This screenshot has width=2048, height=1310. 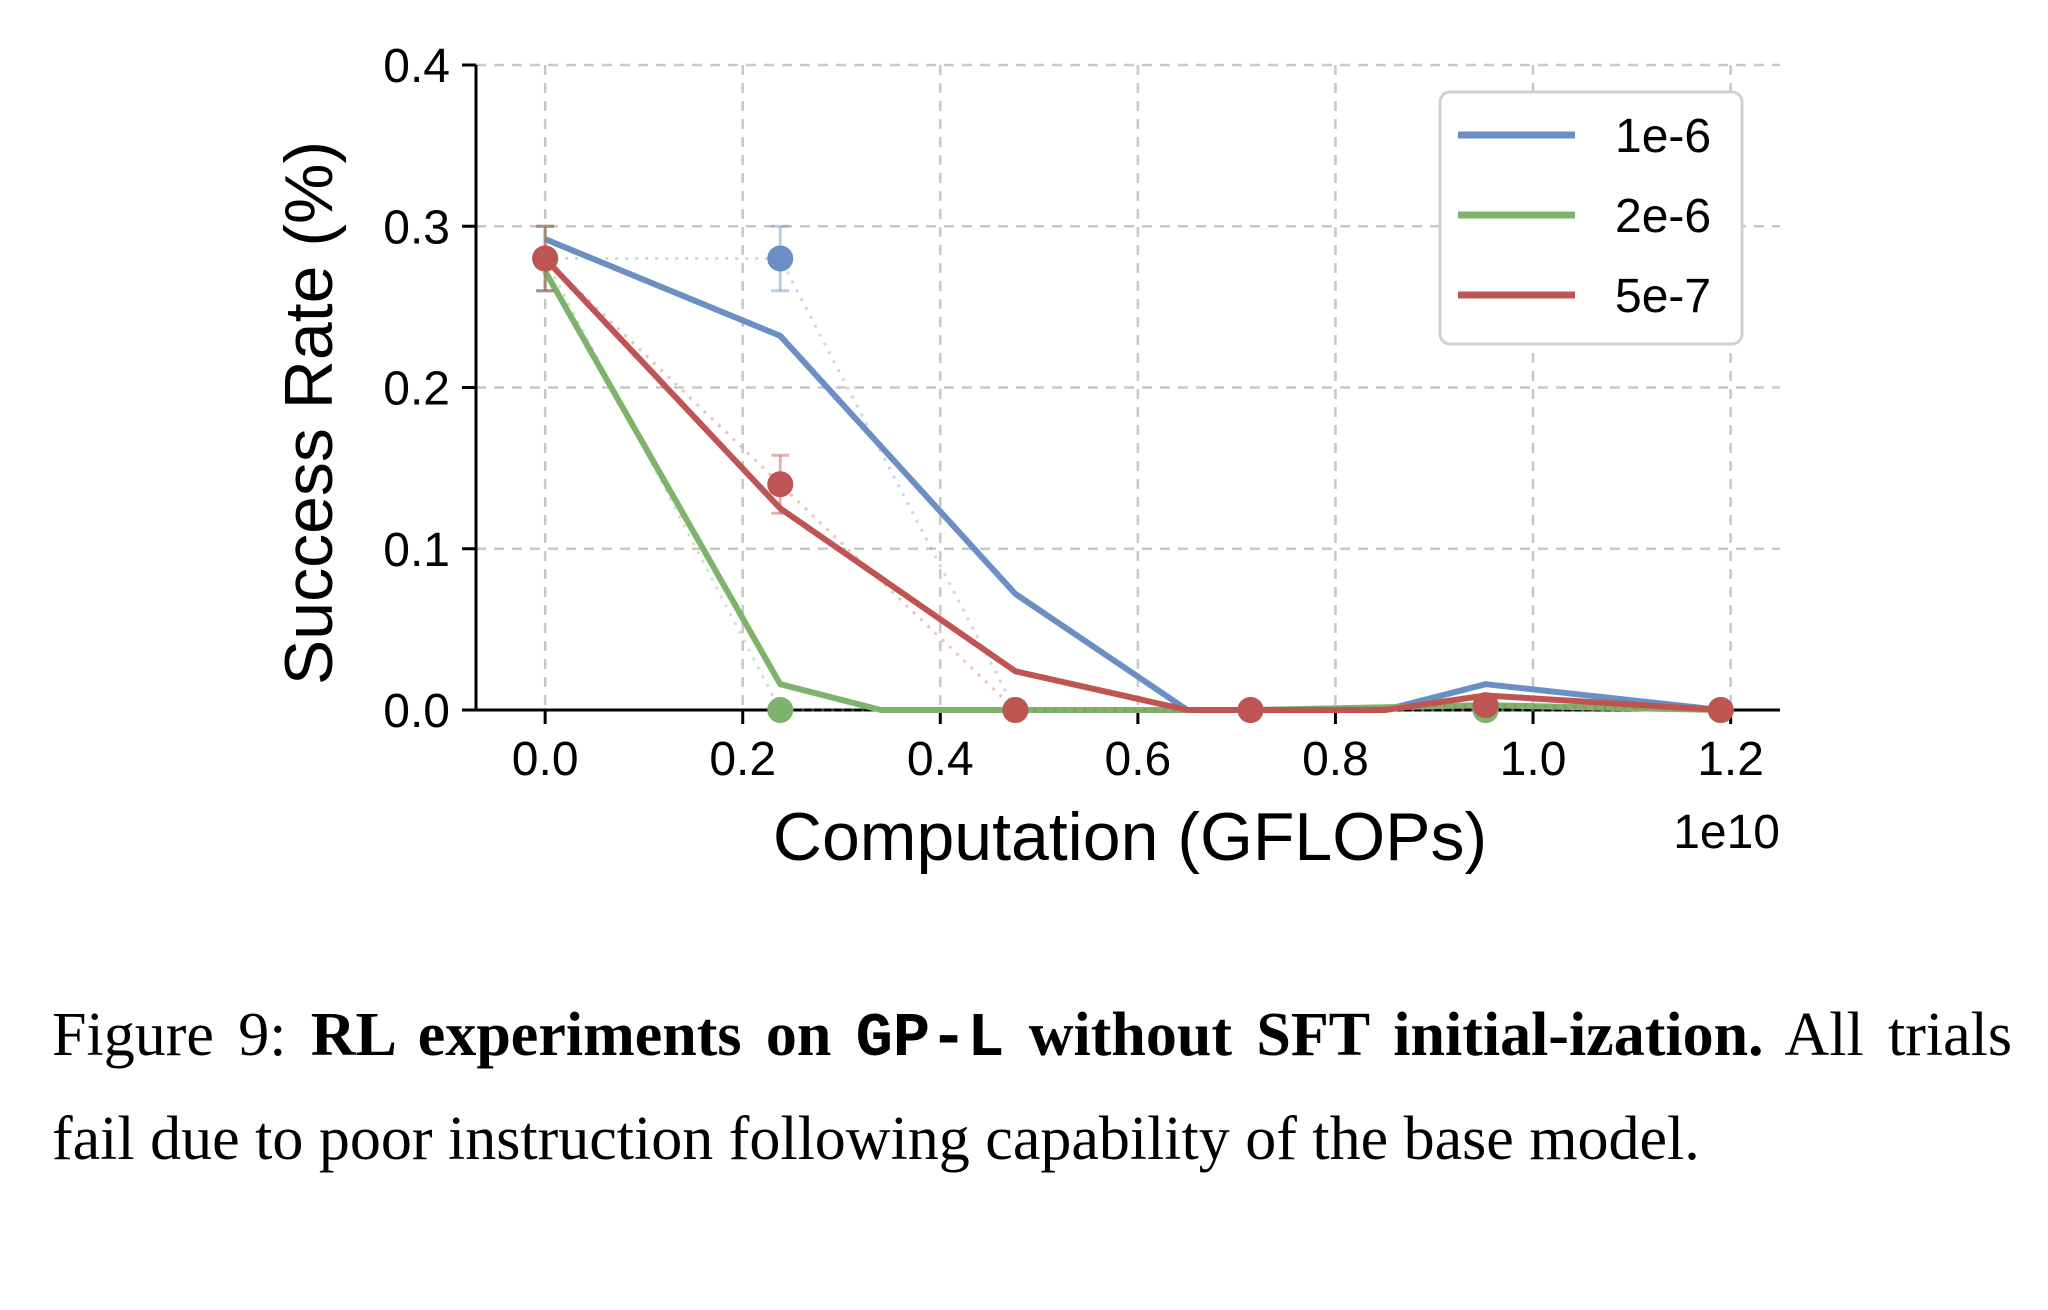 I want to click on y-tick-label: 0.0, so click(x=416, y=711).